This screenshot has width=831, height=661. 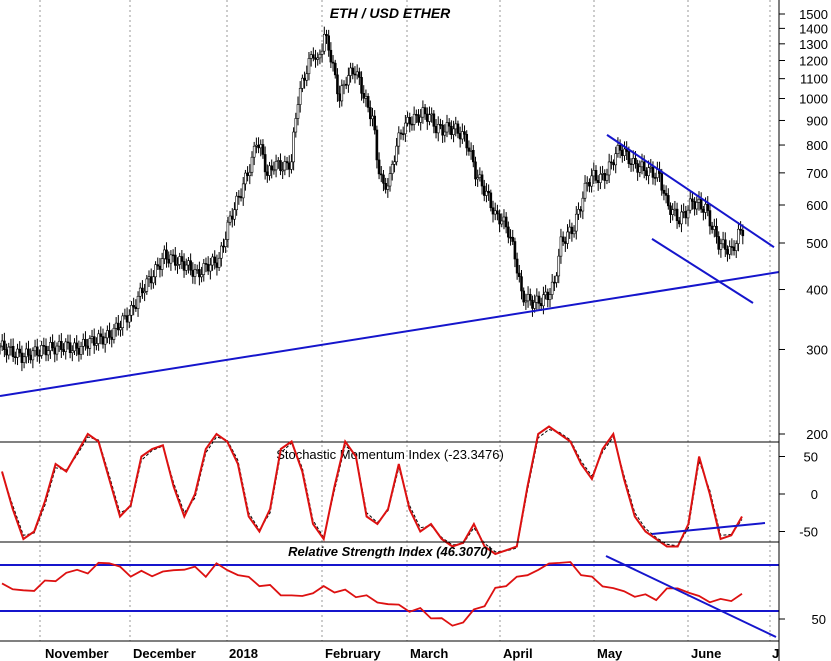 What do you see at coordinates (817, 145) in the screenshot?
I see `price-tick-label: 800` at bounding box center [817, 145].